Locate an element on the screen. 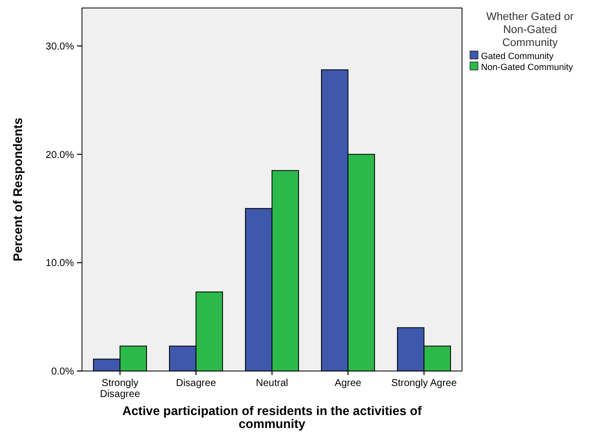 Image resolution: width=594 pixels, height=439 pixels. y-tick-label: 10.0% is located at coordinates (60, 264).